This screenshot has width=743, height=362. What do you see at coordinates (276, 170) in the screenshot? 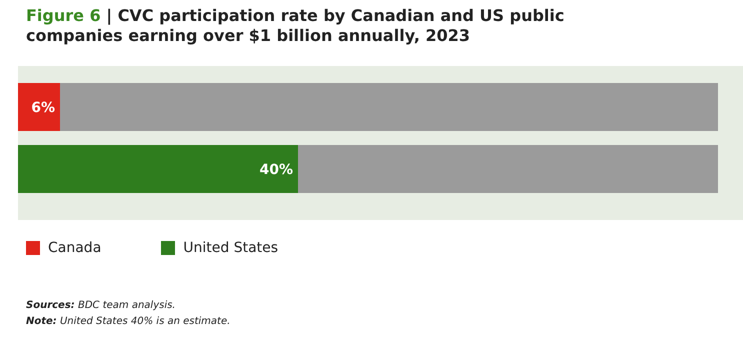
I see `data-label: 40%` at bounding box center [276, 170].